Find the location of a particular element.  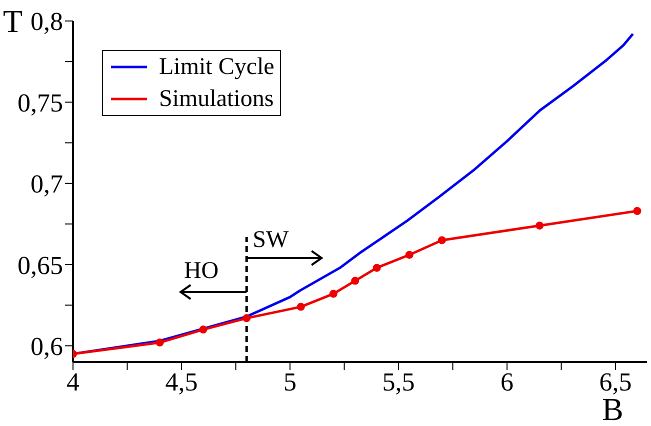

x-tick-label: 6,5 is located at coordinates (615, 381).